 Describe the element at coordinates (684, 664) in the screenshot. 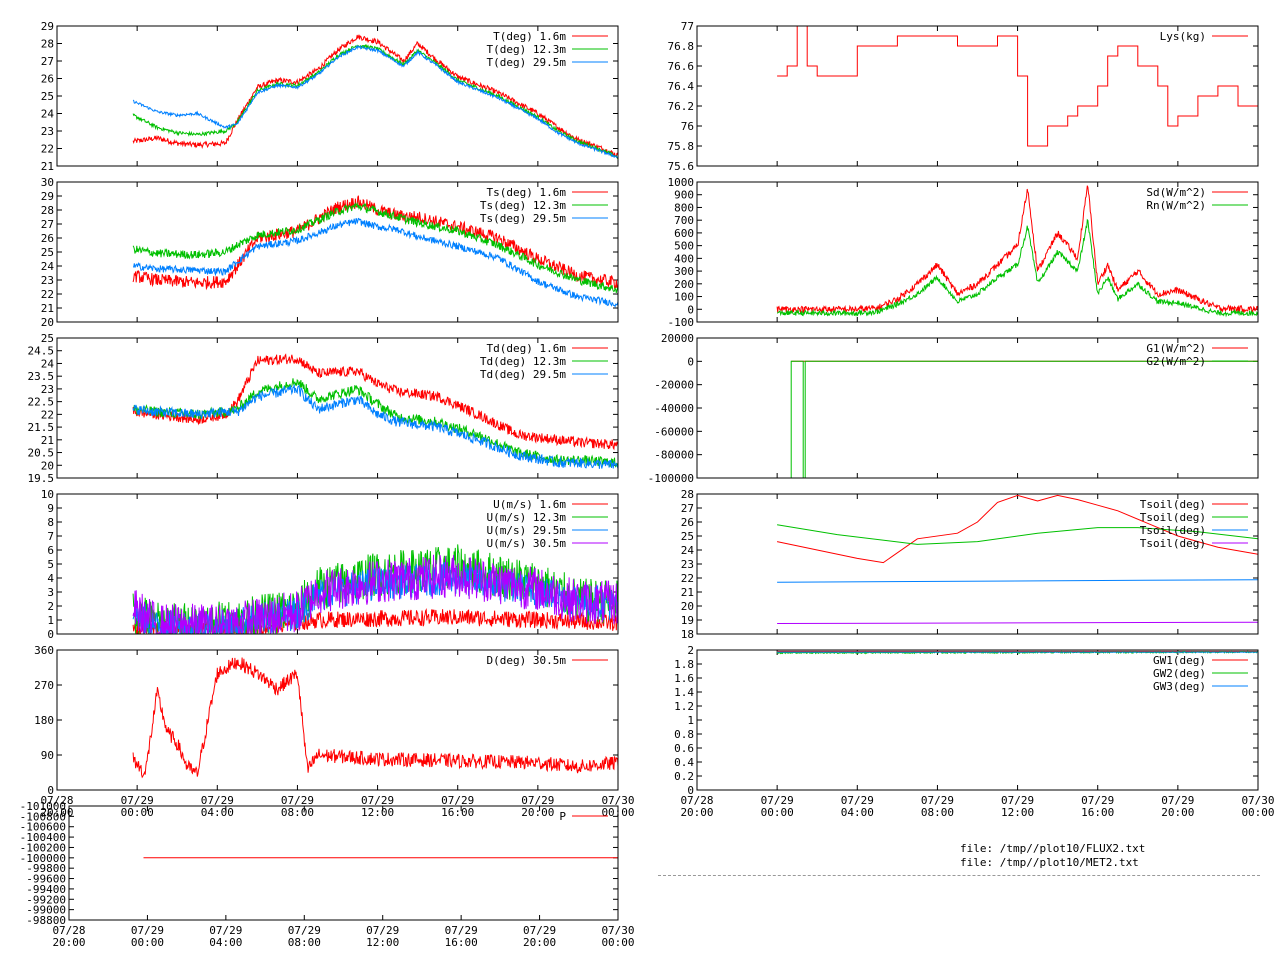

I see `y-tick-label: 1.8` at that location.